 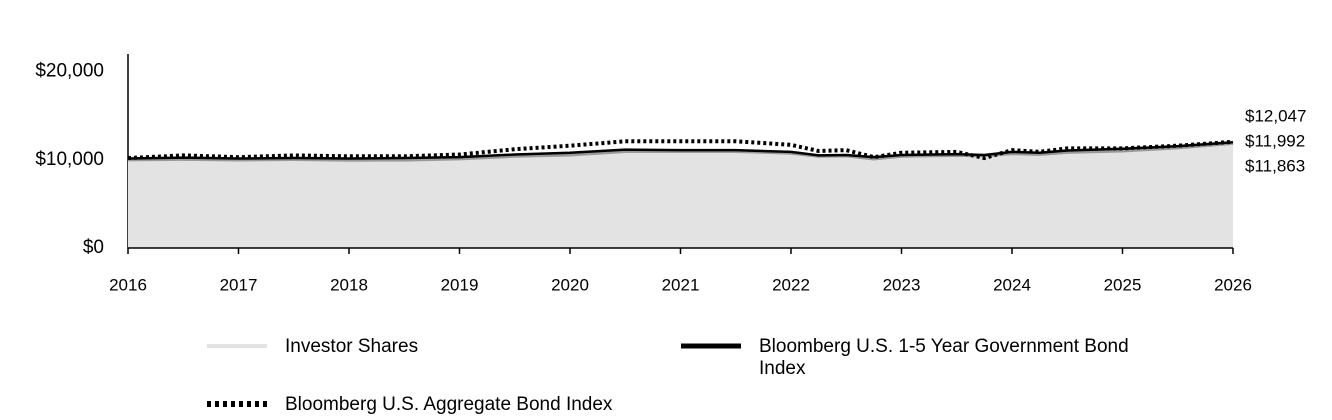 I want to click on legend-item: Bloomberg U.S. Aggregate Bond Index, so click(x=436, y=405).